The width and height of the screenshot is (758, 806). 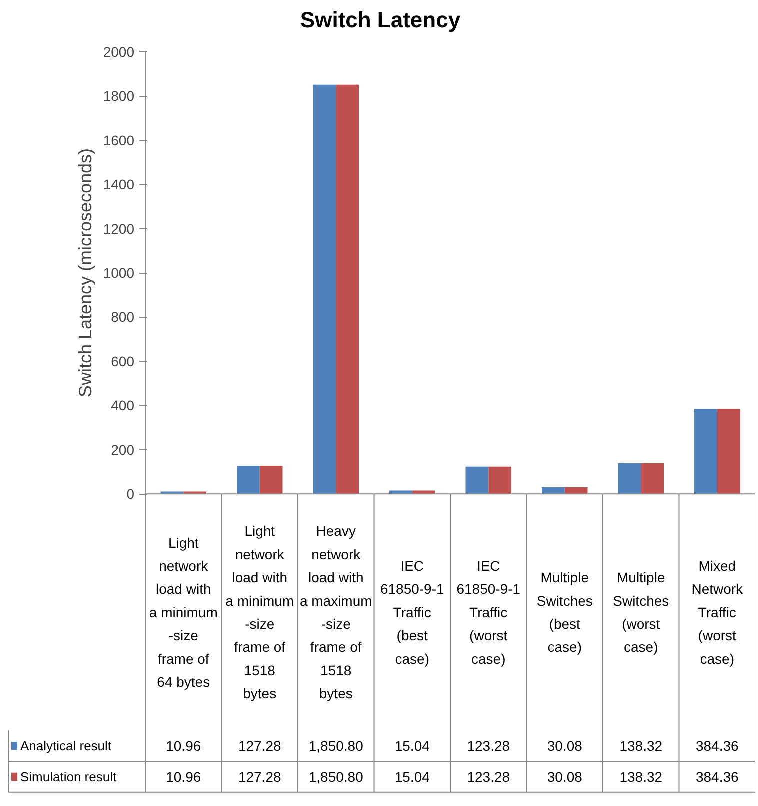 I want to click on y-tick-label: 200, so click(x=123, y=450).